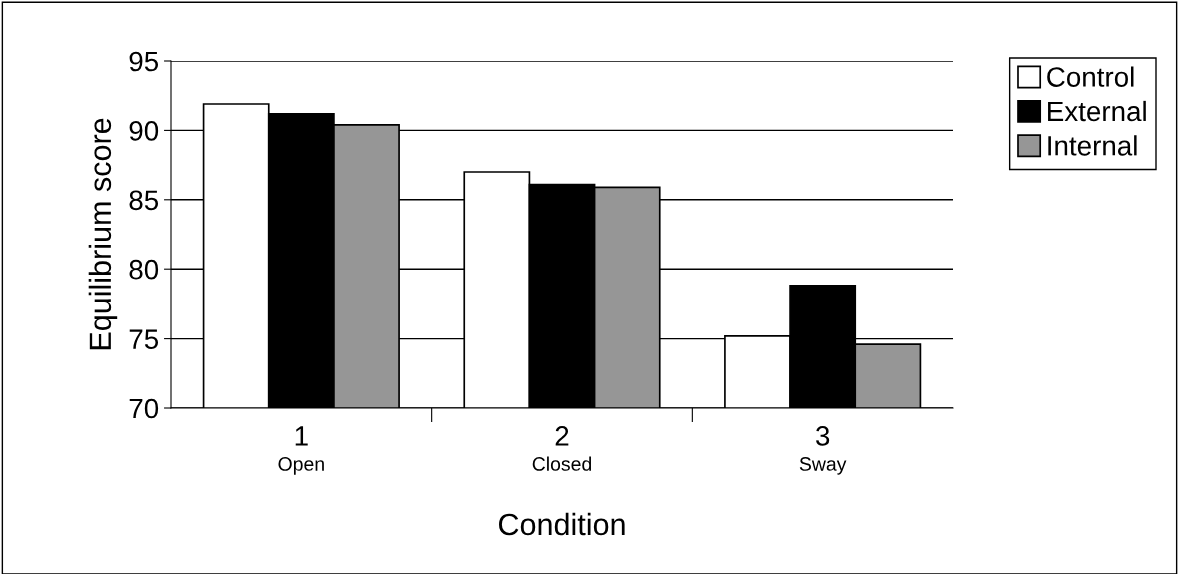 This screenshot has height=574, width=1179. I want to click on y-tick-label: 80, so click(144, 269).